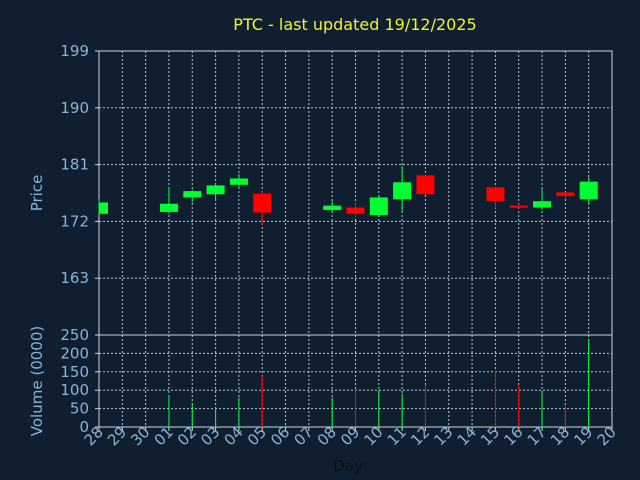  What do you see at coordinates (37, 193) in the screenshot?
I see `price-axis-label: Price` at bounding box center [37, 193].